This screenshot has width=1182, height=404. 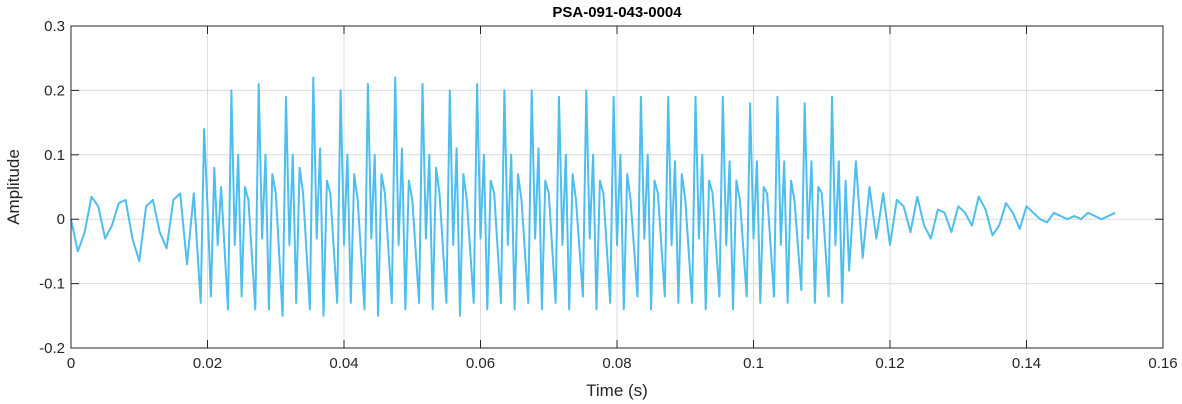 I want to click on x-tick-label: 0.1, so click(x=753, y=363).